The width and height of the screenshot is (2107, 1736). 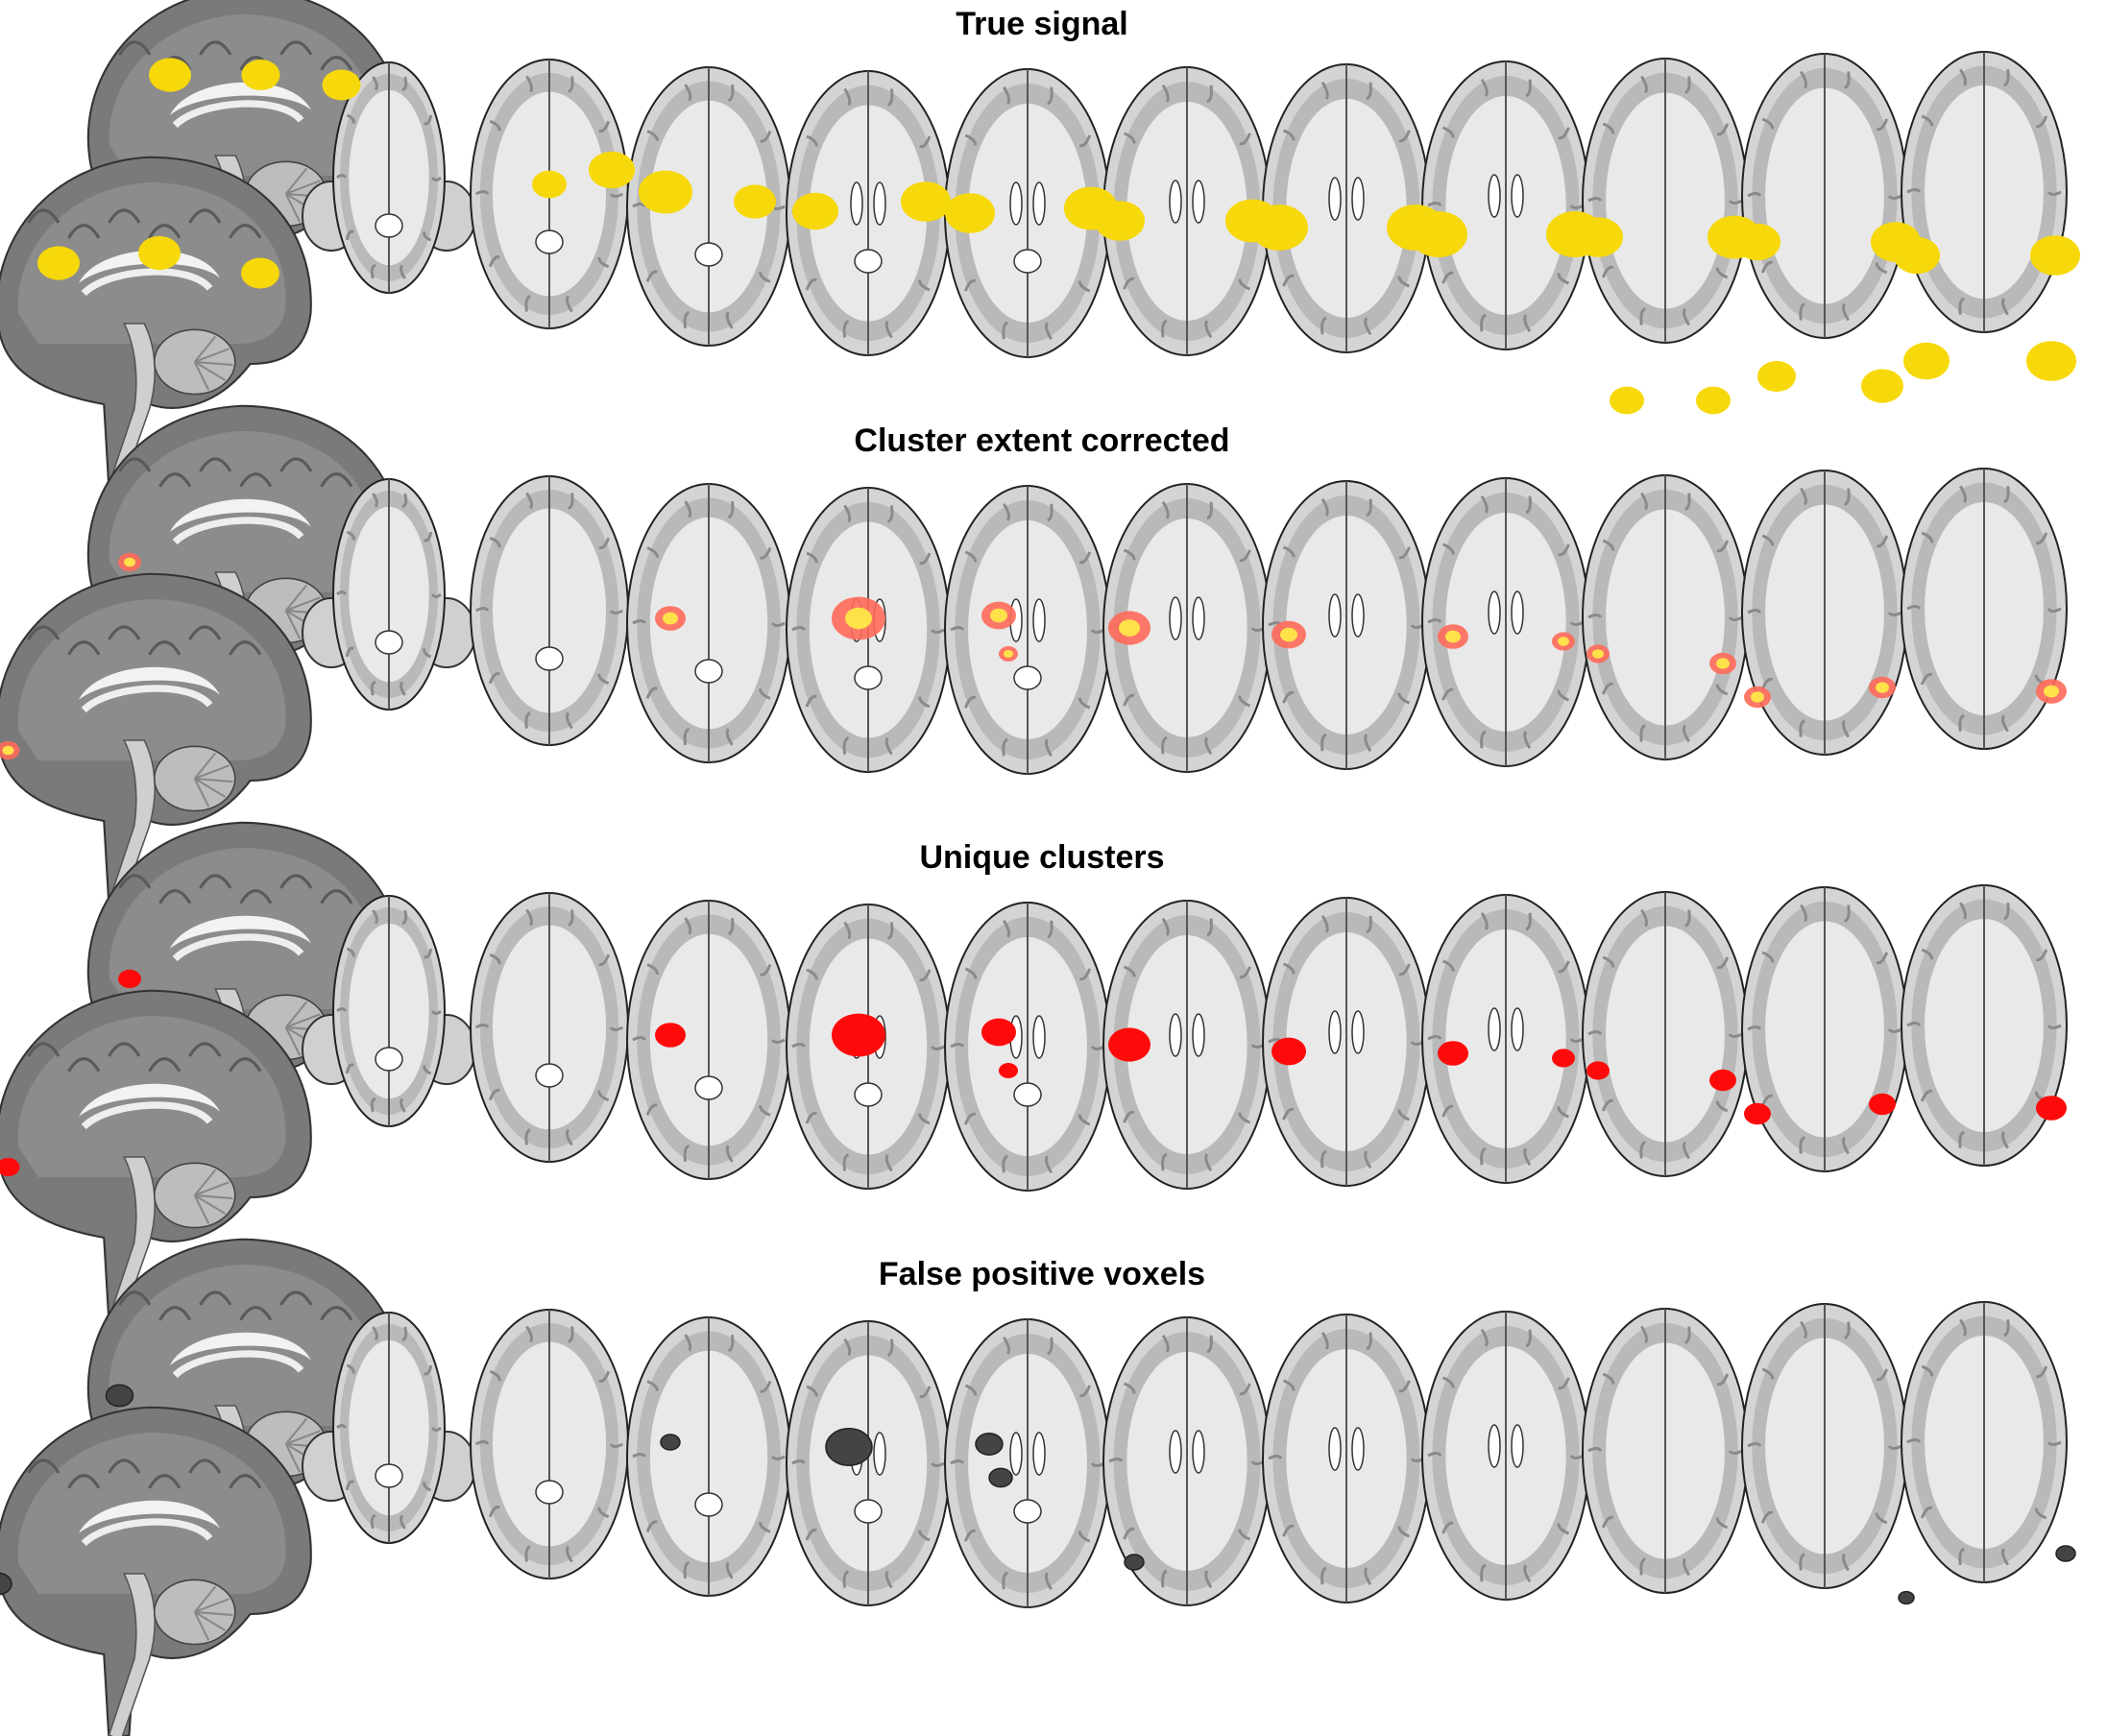 What do you see at coordinates (1042, 440) in the screenshot?
I see `panel-title: Cluster extent corrected` at bounding box center [1042, 440].